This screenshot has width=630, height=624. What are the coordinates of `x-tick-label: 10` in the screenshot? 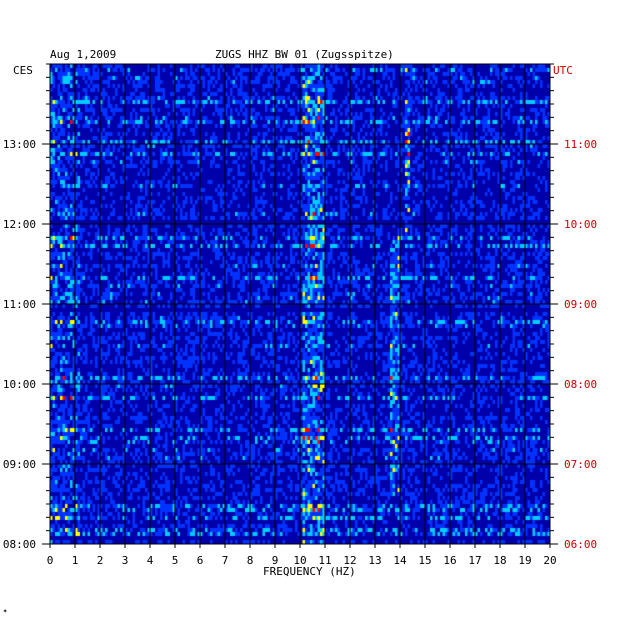 It's located at (299, 560).